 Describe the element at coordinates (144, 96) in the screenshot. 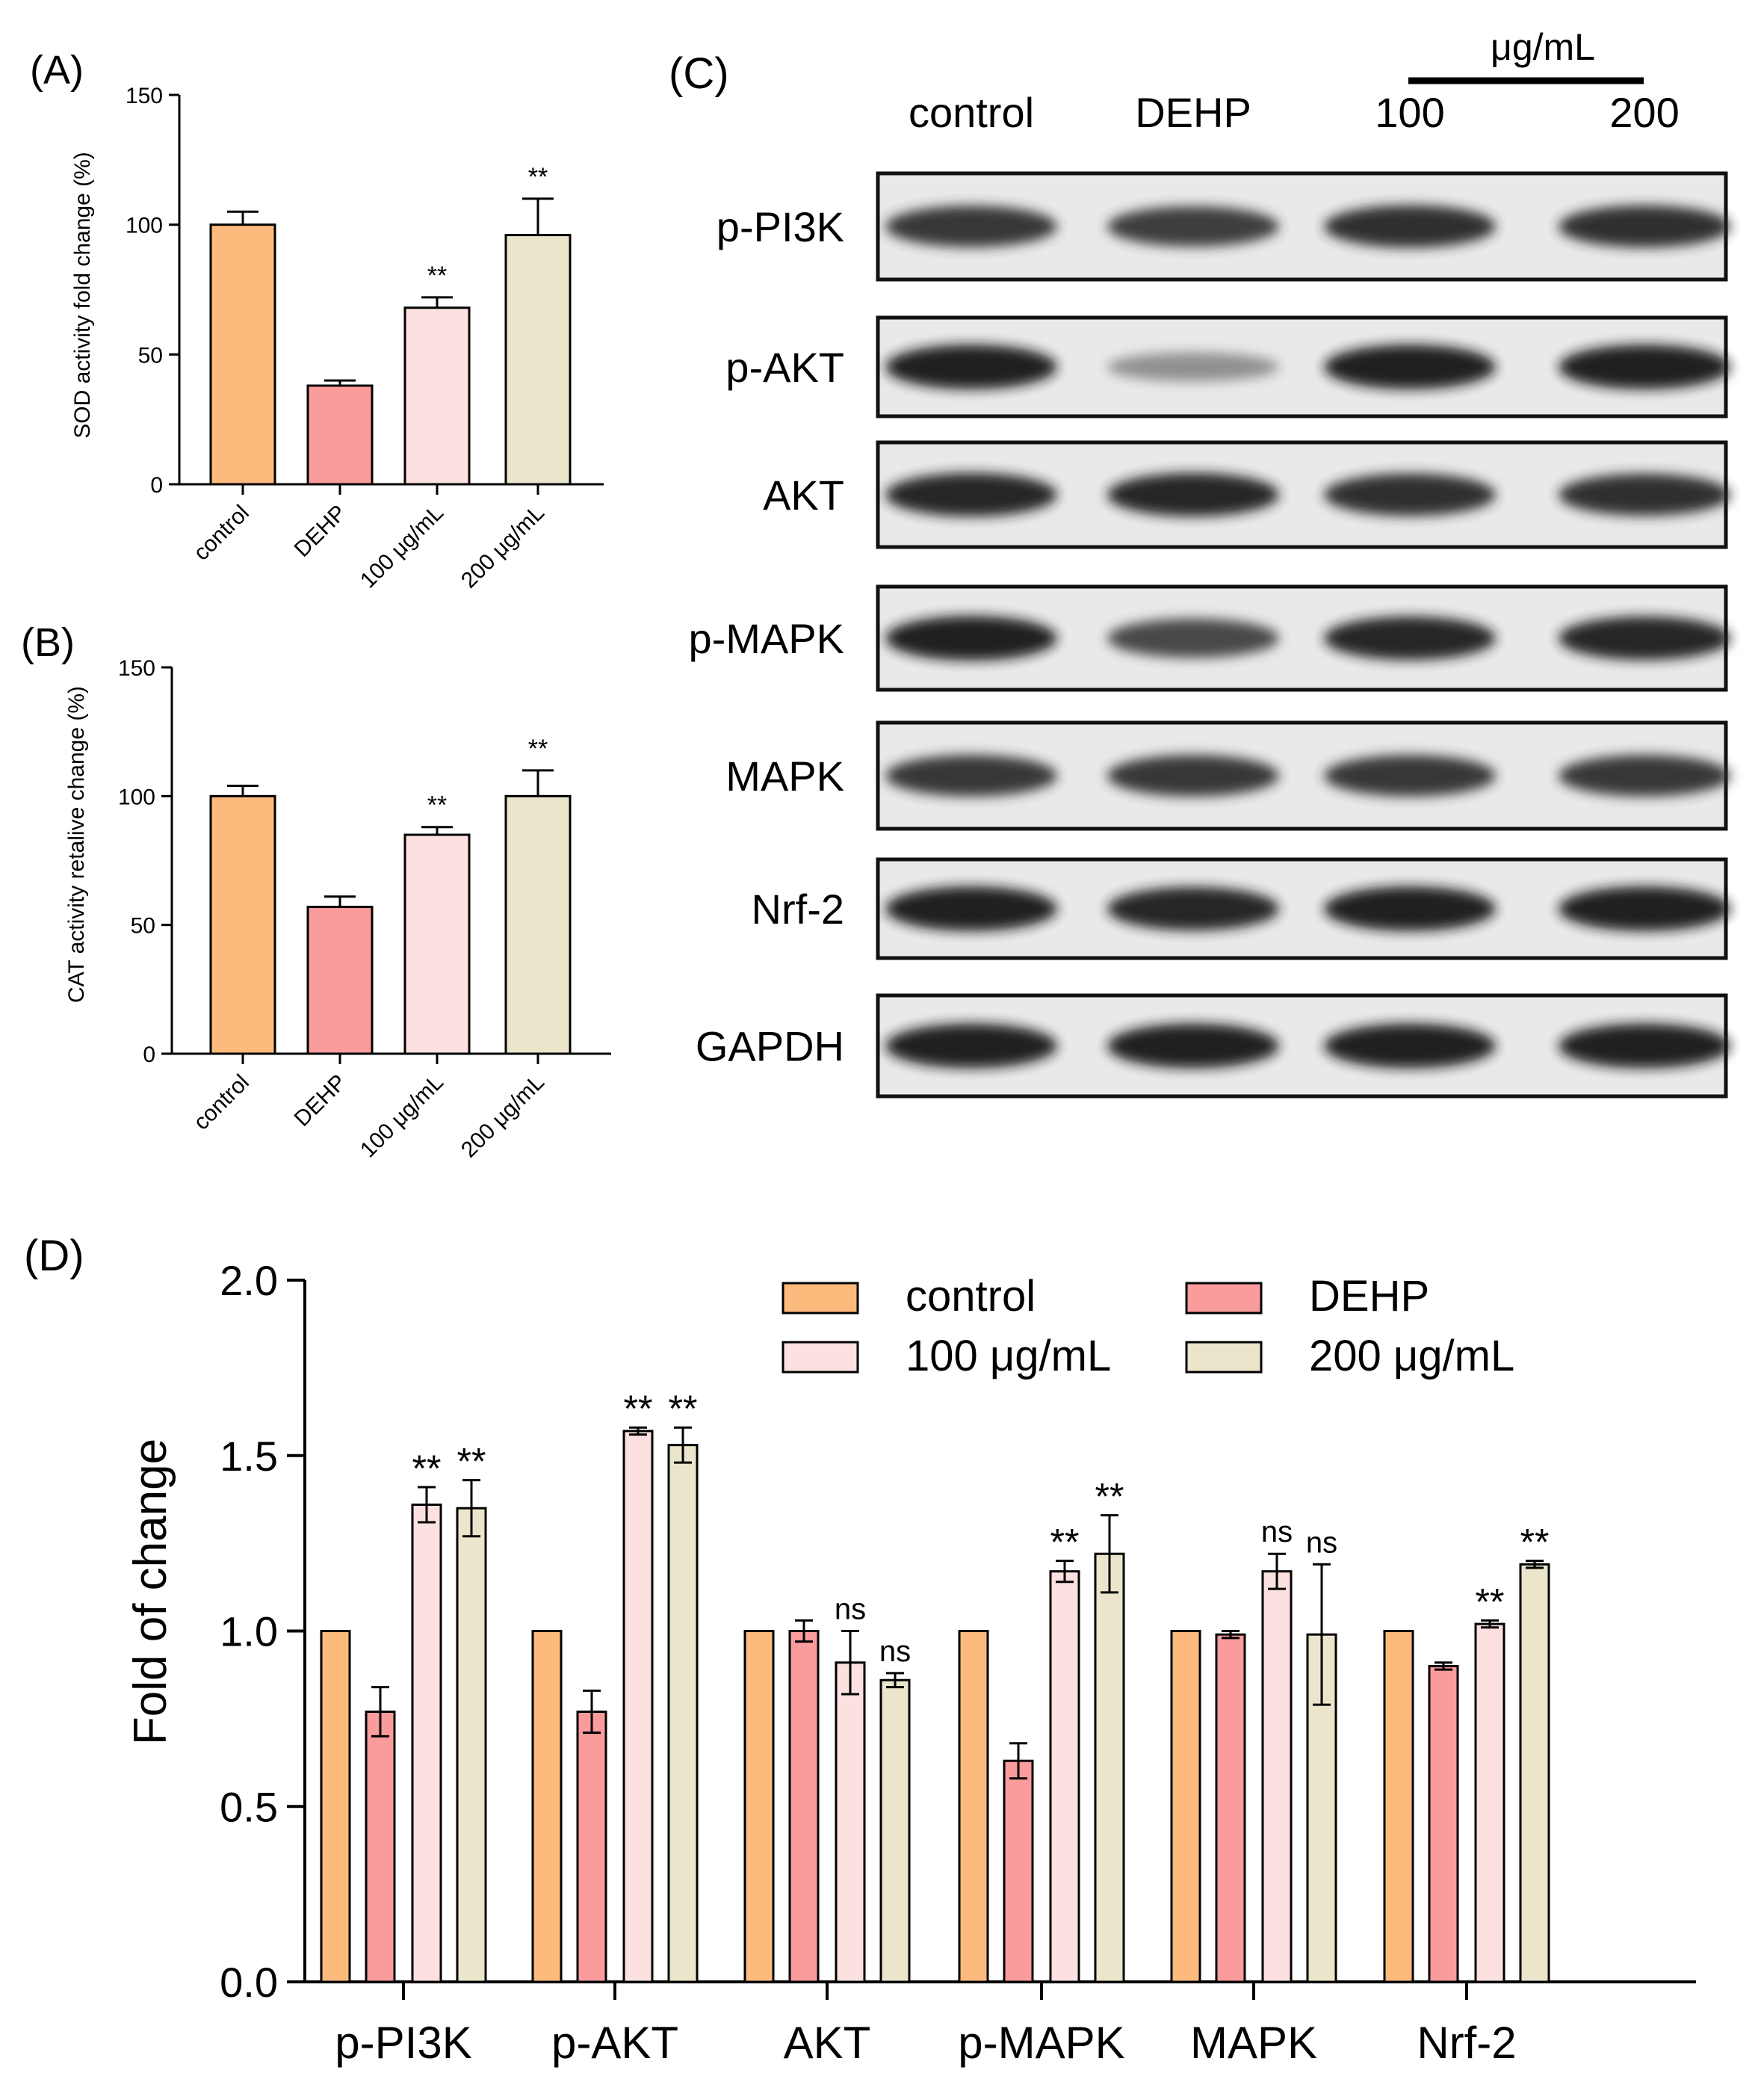

I see `y-tick-label: 150` at that location.